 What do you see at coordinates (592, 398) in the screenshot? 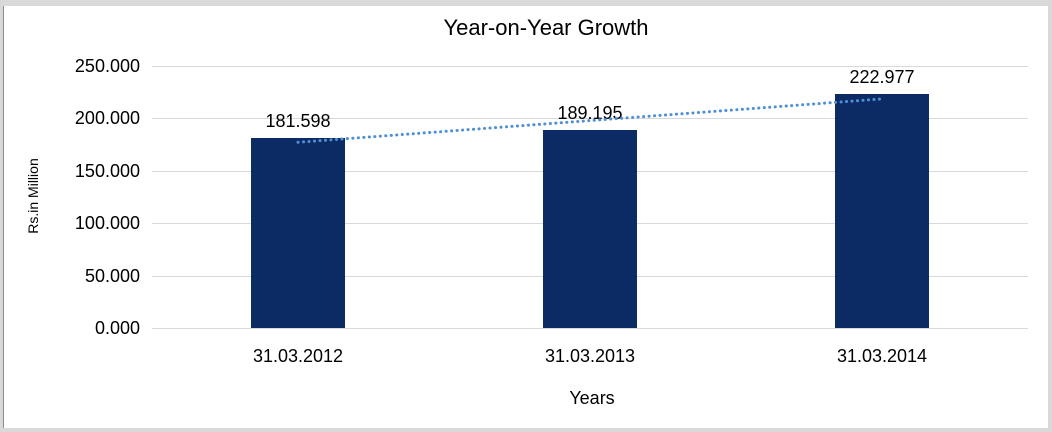
I see `x-axis-title: Years` at bounding box center [592, 398].